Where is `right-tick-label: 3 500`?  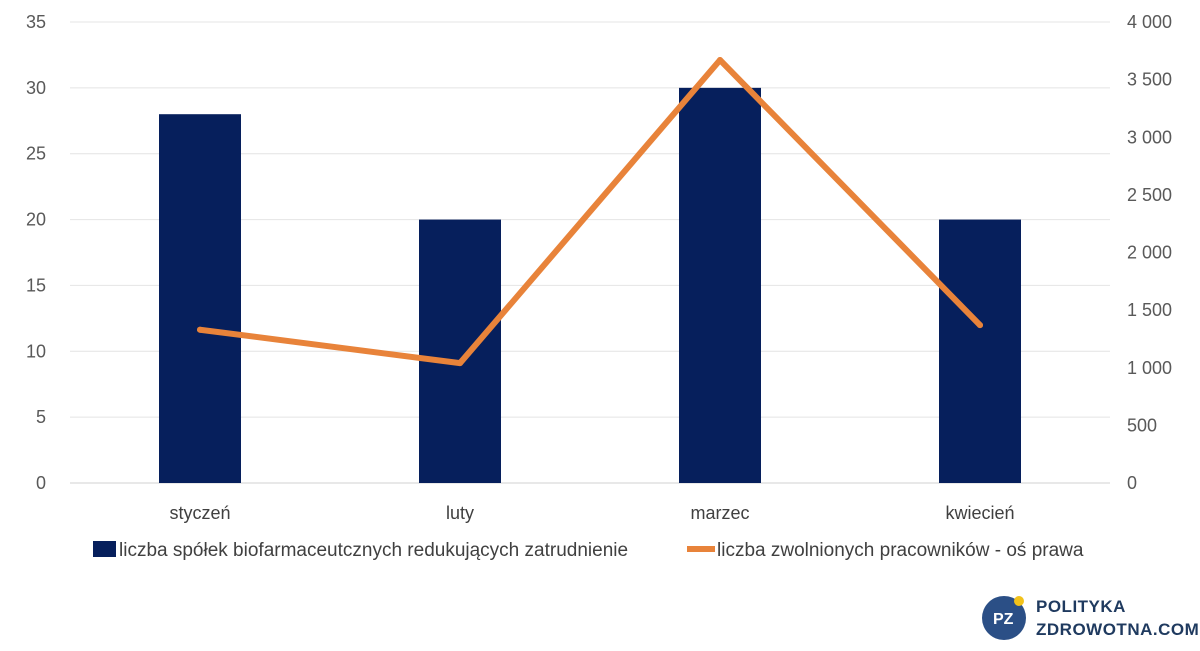
right-tick-label: 3 500 is located at coordinates (1149, 80).